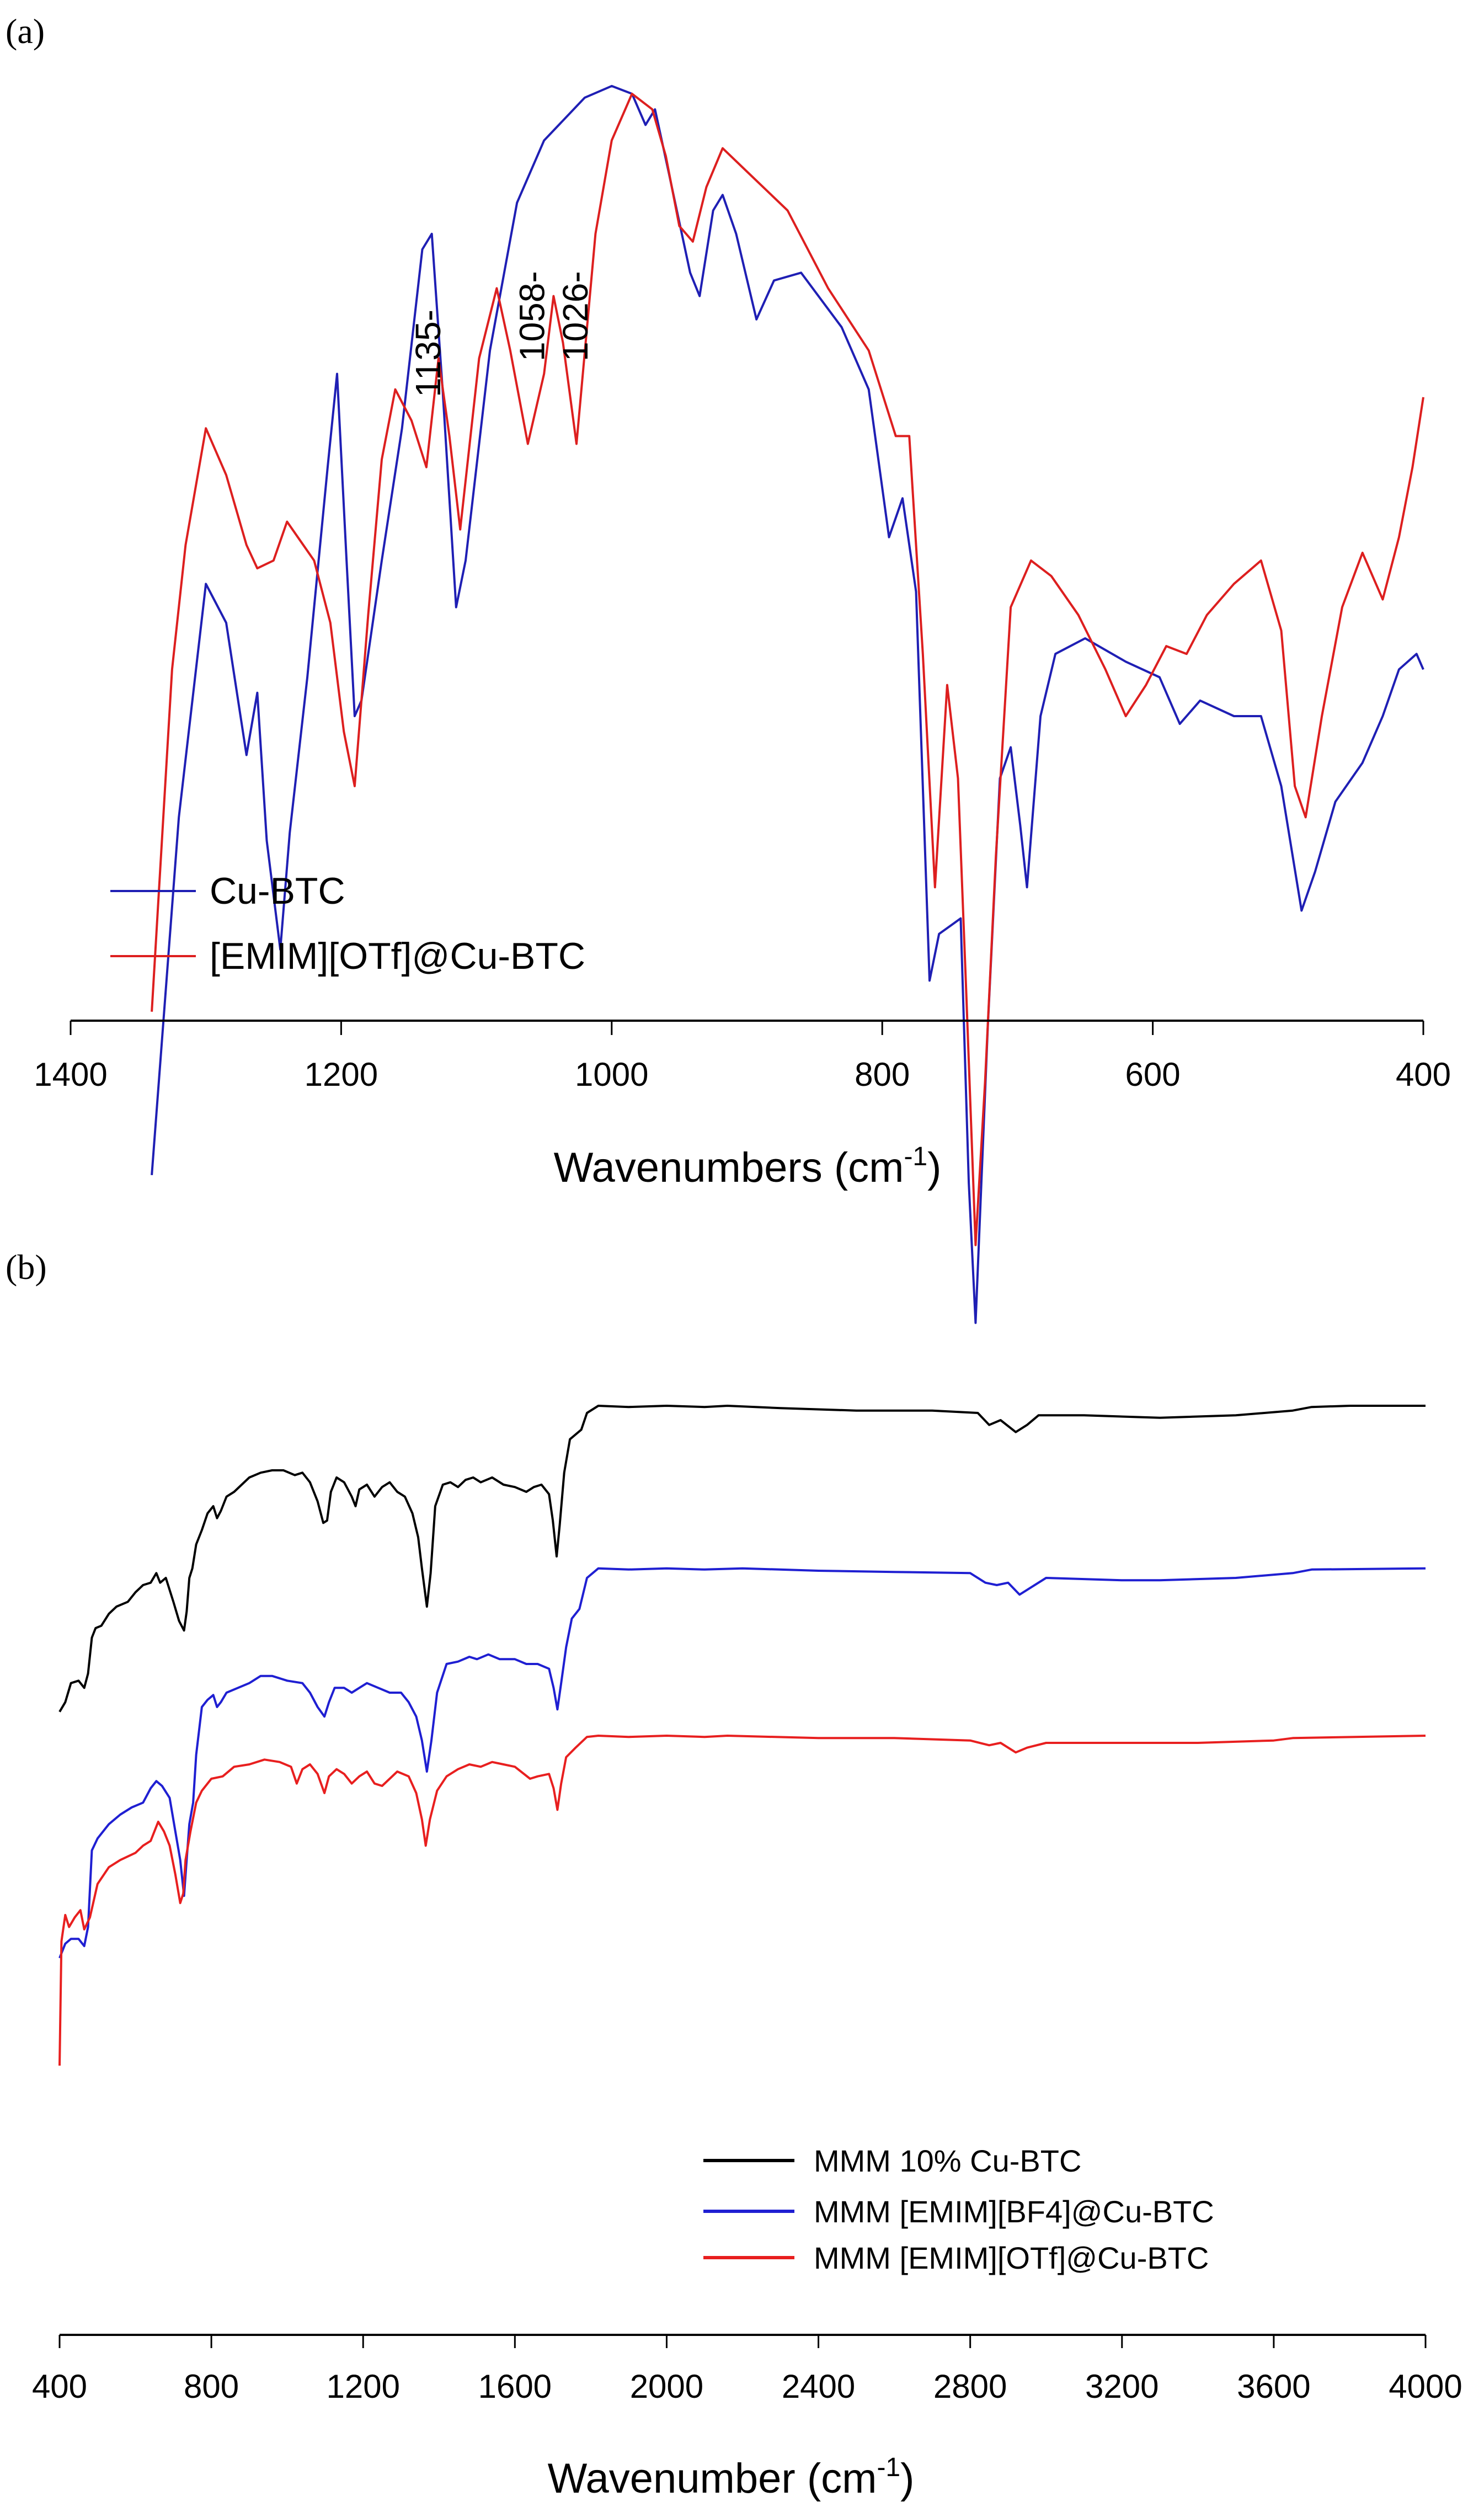 Image resolution: width=1484 pixels, height=2507 pixels. I want to click on panel-a-label: (a), so click(25, 31).